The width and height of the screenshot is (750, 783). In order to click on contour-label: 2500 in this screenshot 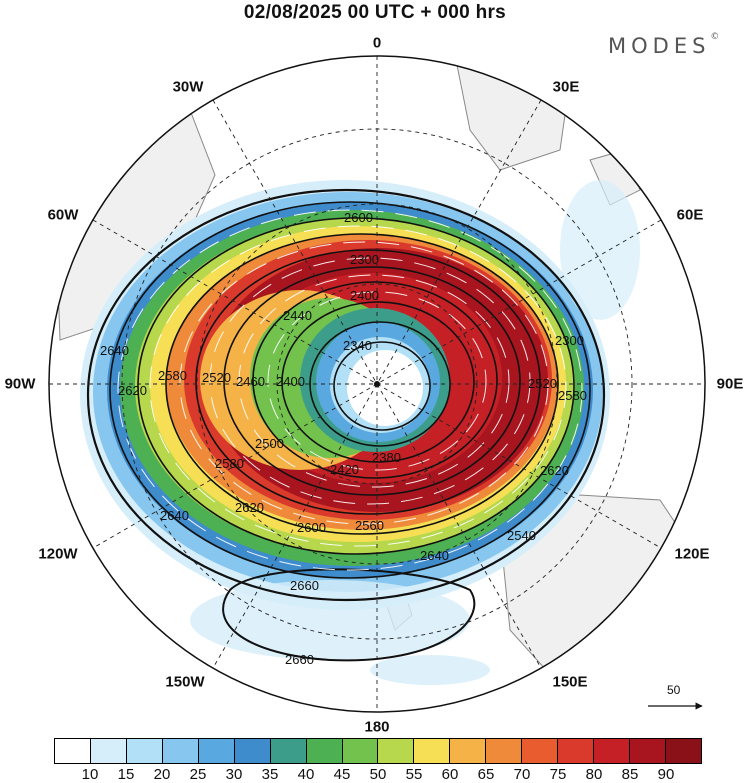, I will do `click(269, 443)`.